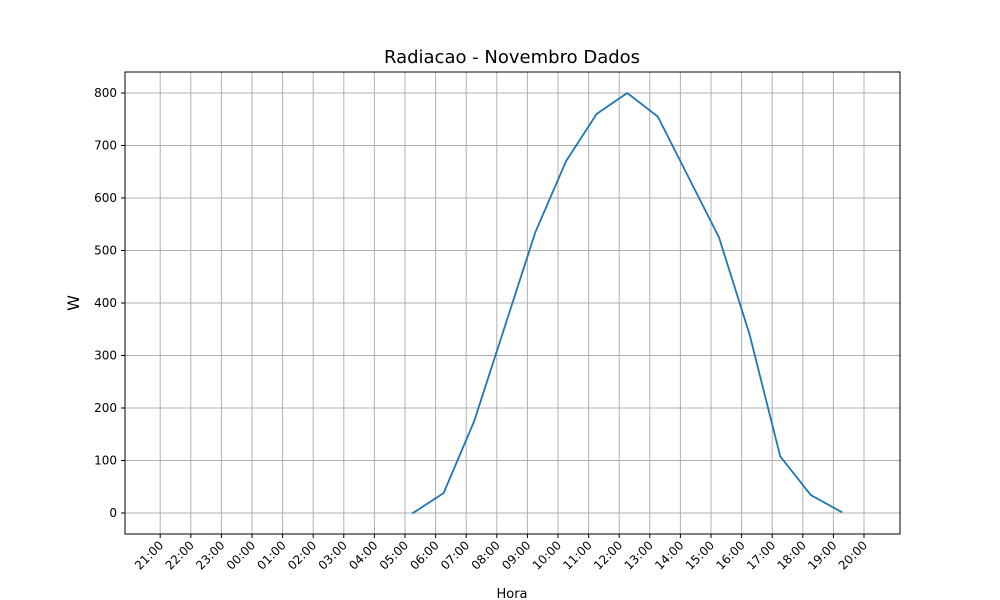 This screenshot has height=600, width=1000. Describe the element at coordinates (105, 93) in the screenshot. I see `y-tick-label: 800` at that location.